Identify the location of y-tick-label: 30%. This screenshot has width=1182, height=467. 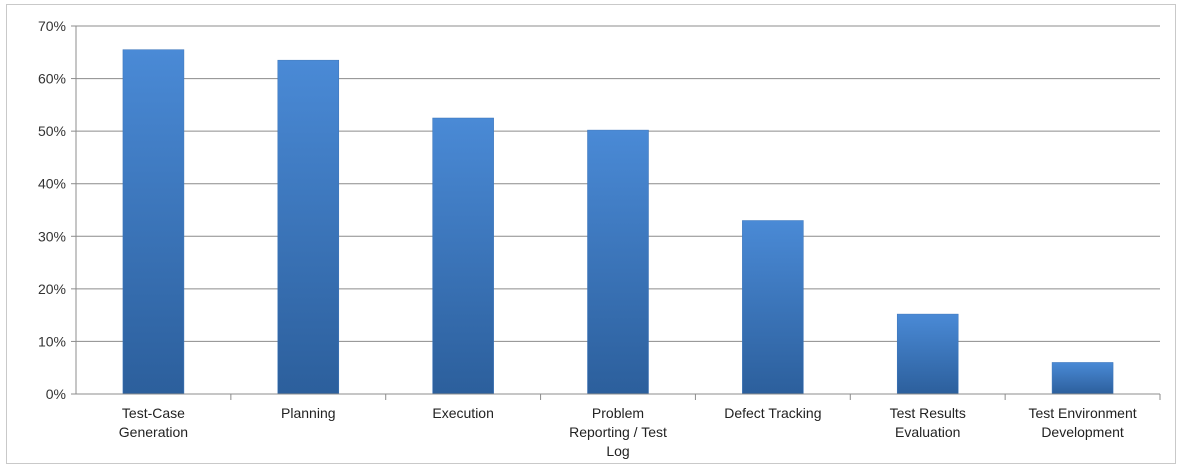
(52, 236).